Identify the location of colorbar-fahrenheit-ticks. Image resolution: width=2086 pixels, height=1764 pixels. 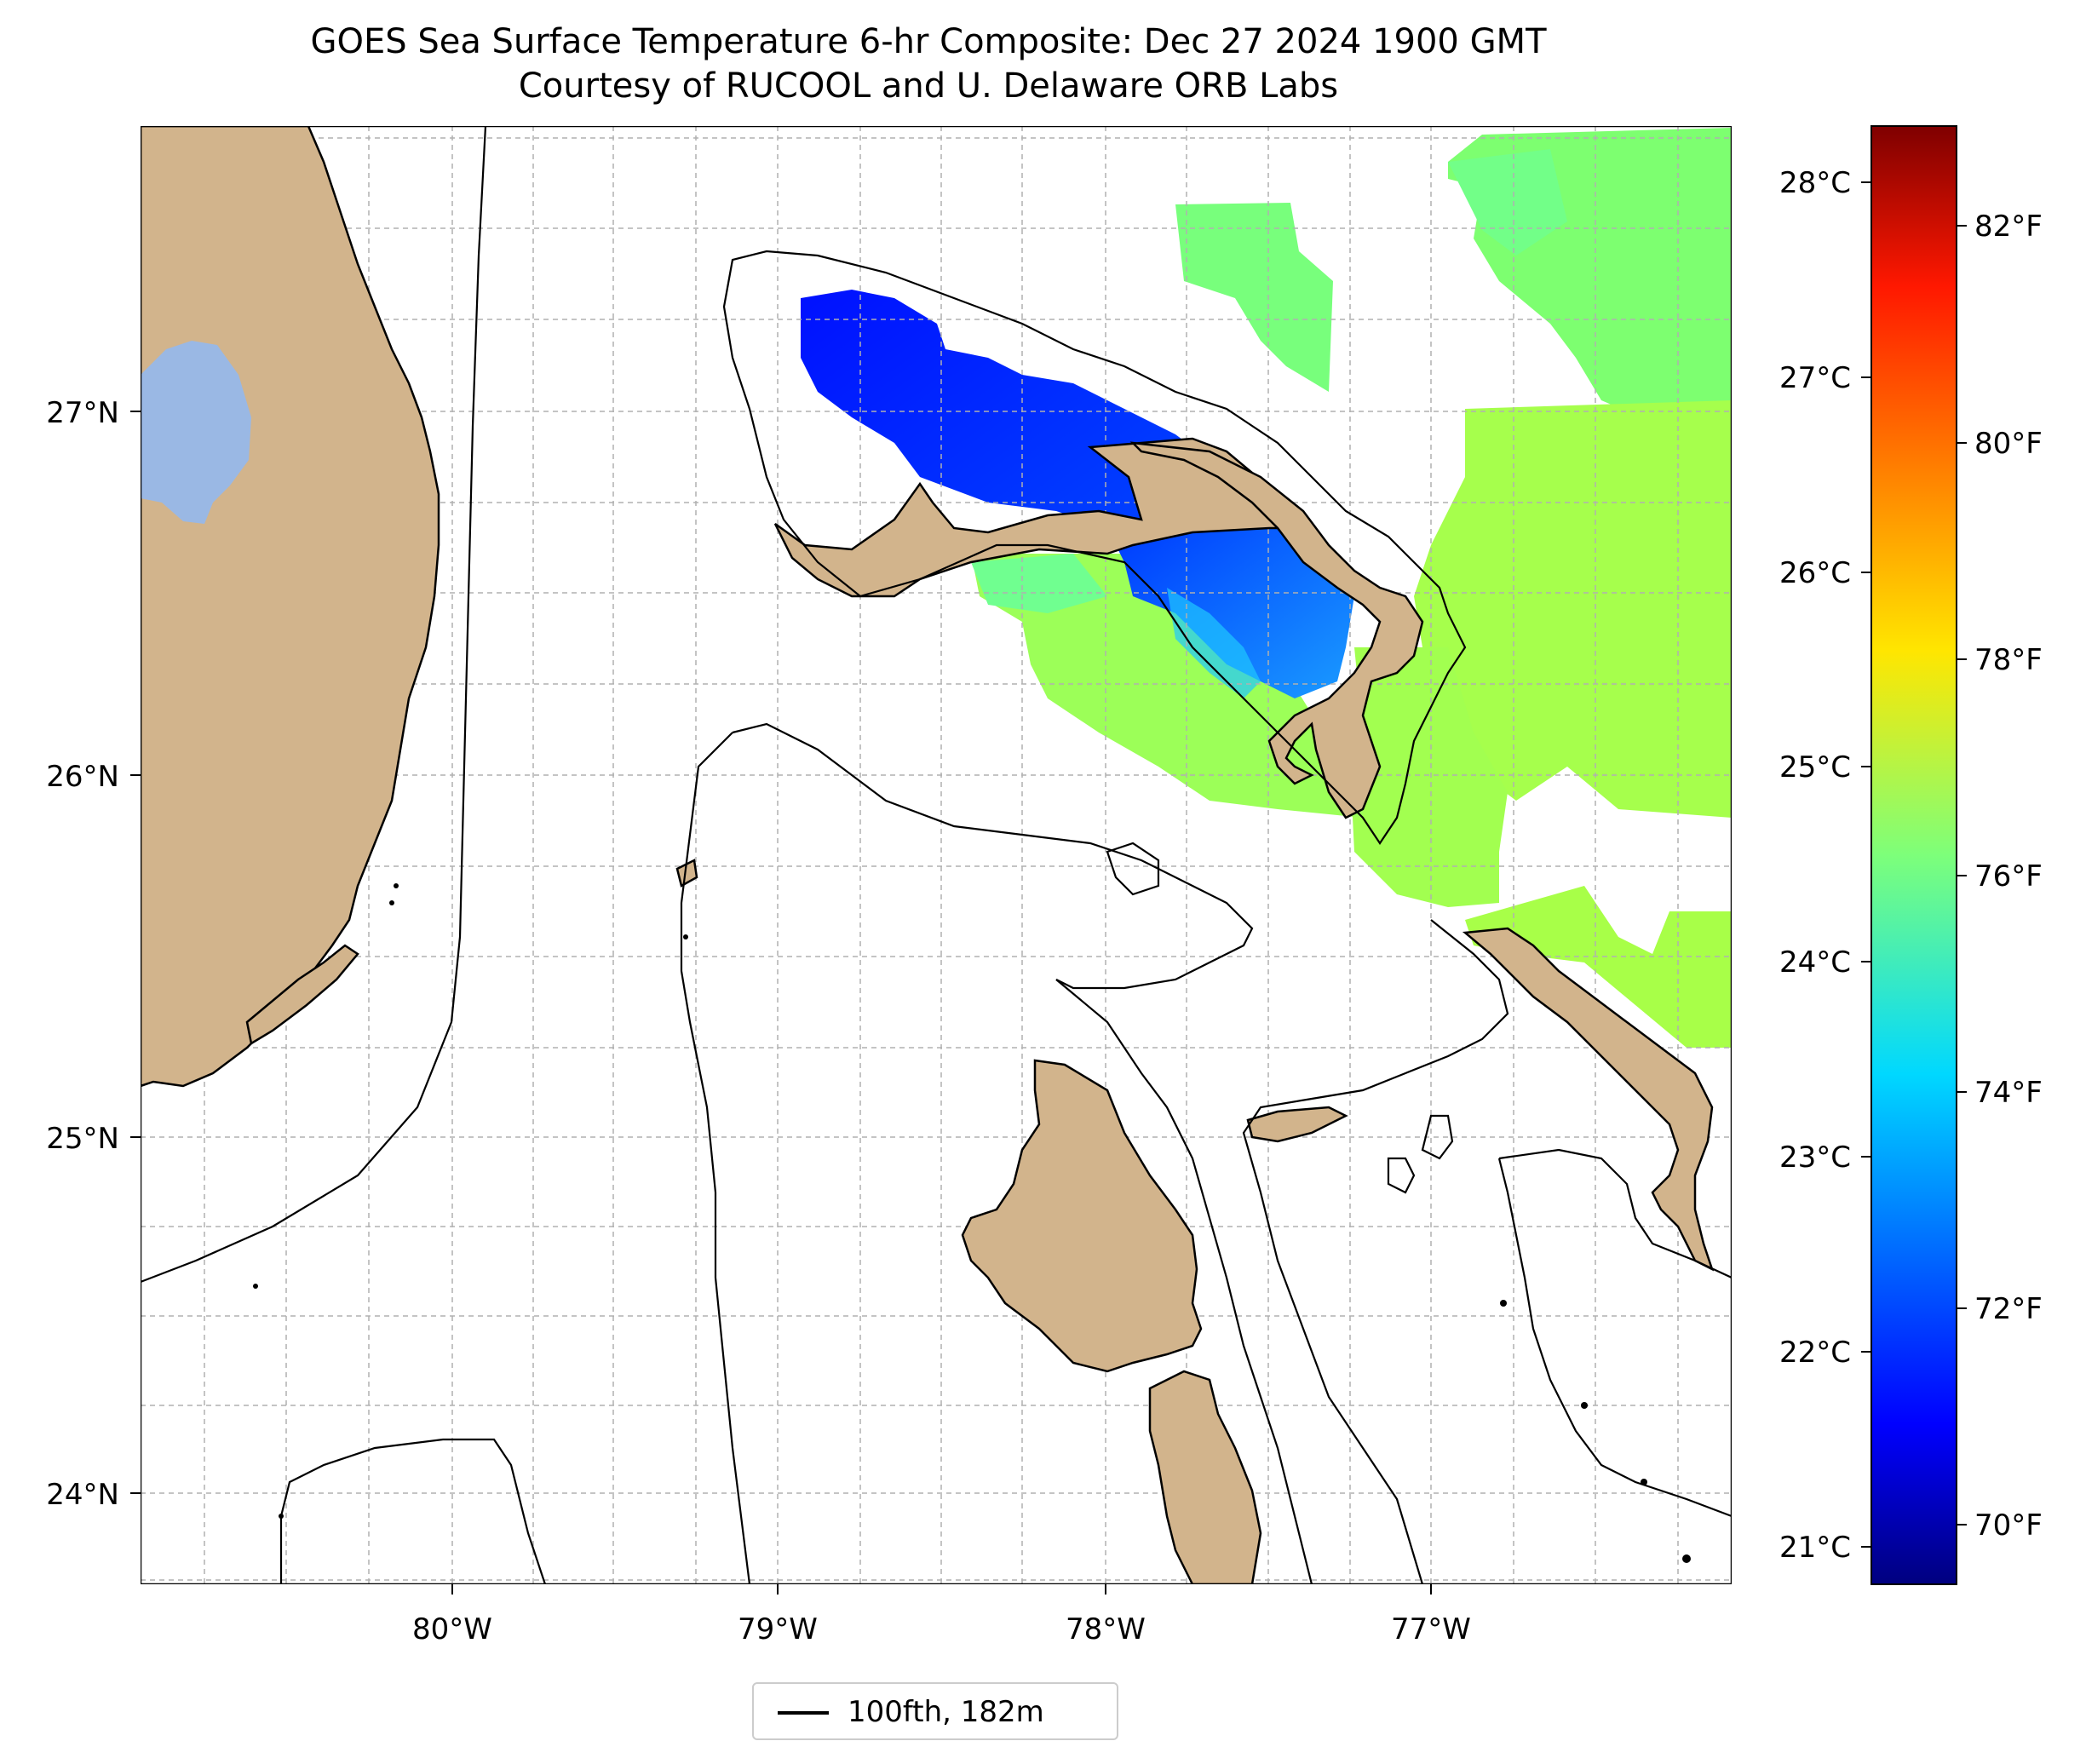
(1962, 875).